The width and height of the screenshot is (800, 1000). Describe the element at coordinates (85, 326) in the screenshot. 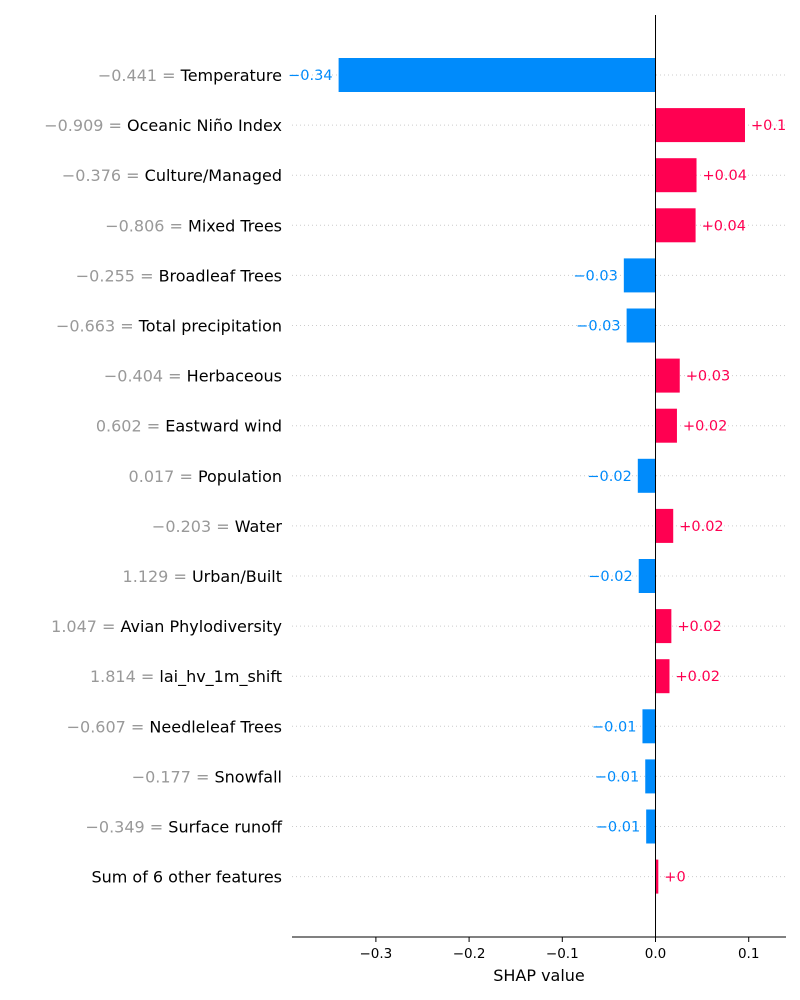

I see `feature-value: −0.663` at that location.